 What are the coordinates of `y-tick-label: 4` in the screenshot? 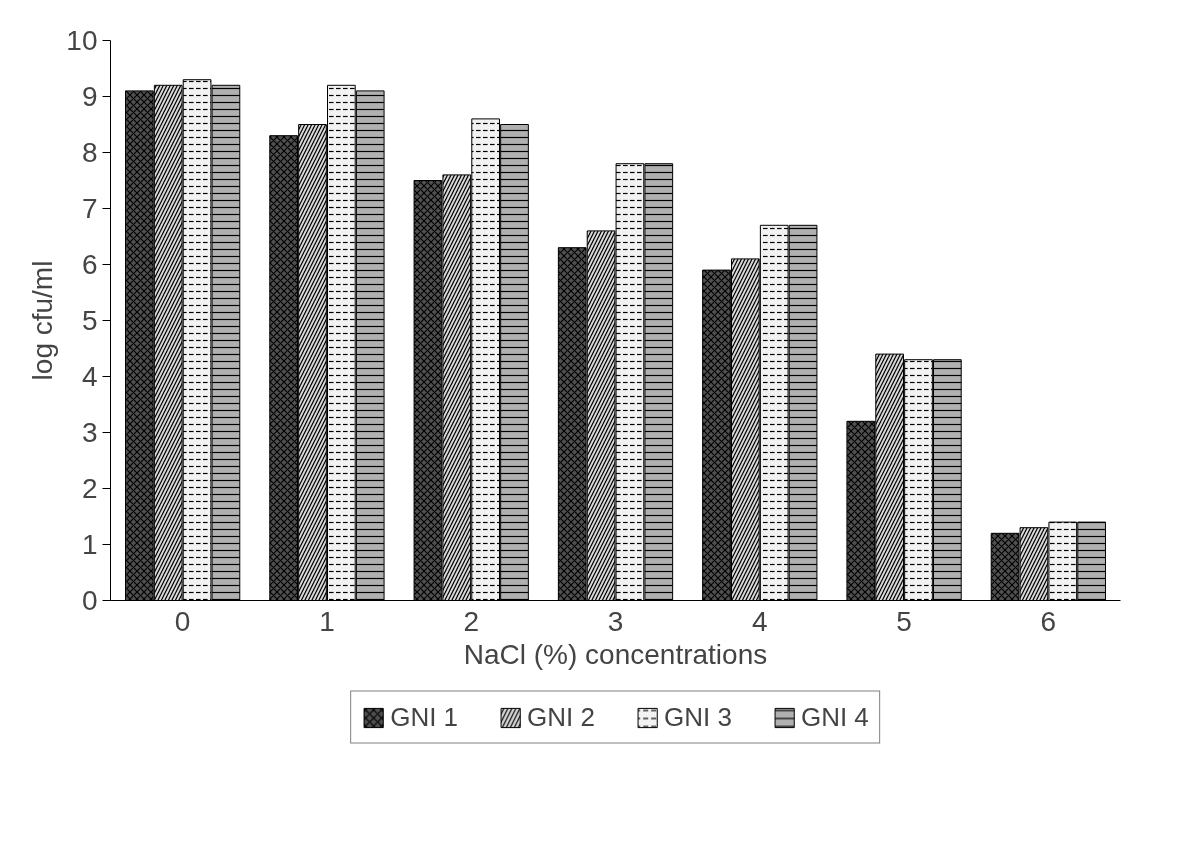 It's located at (89, 376).